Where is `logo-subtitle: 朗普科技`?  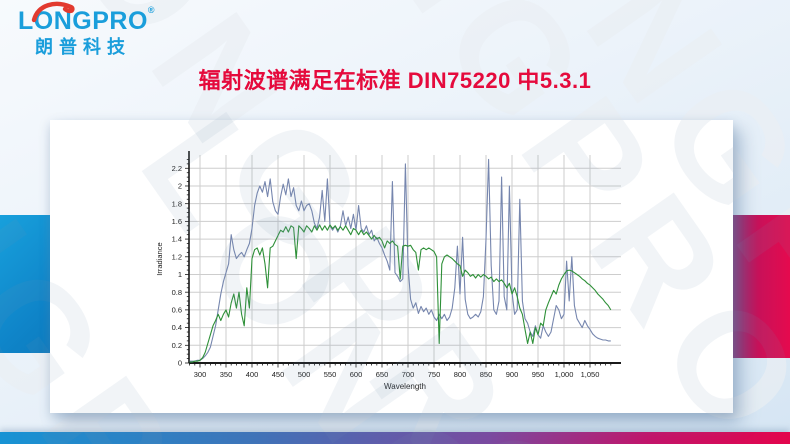
logo-subtitle: 朗普科技 is located at coordinates (83, 46).